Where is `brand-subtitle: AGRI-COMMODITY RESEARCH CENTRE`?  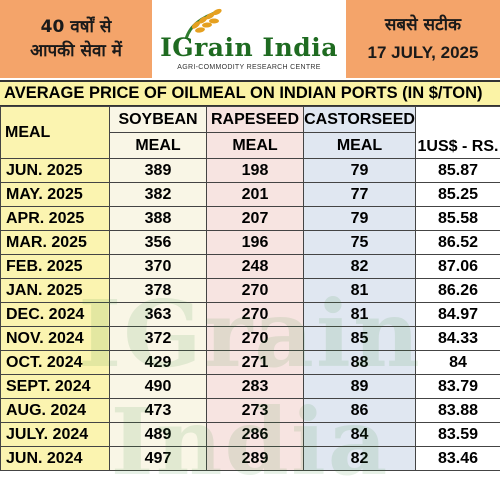
brand-subtitle: AGRI-COMMODITY RESEARCH CENTRE is located at coordinates (249, 67).